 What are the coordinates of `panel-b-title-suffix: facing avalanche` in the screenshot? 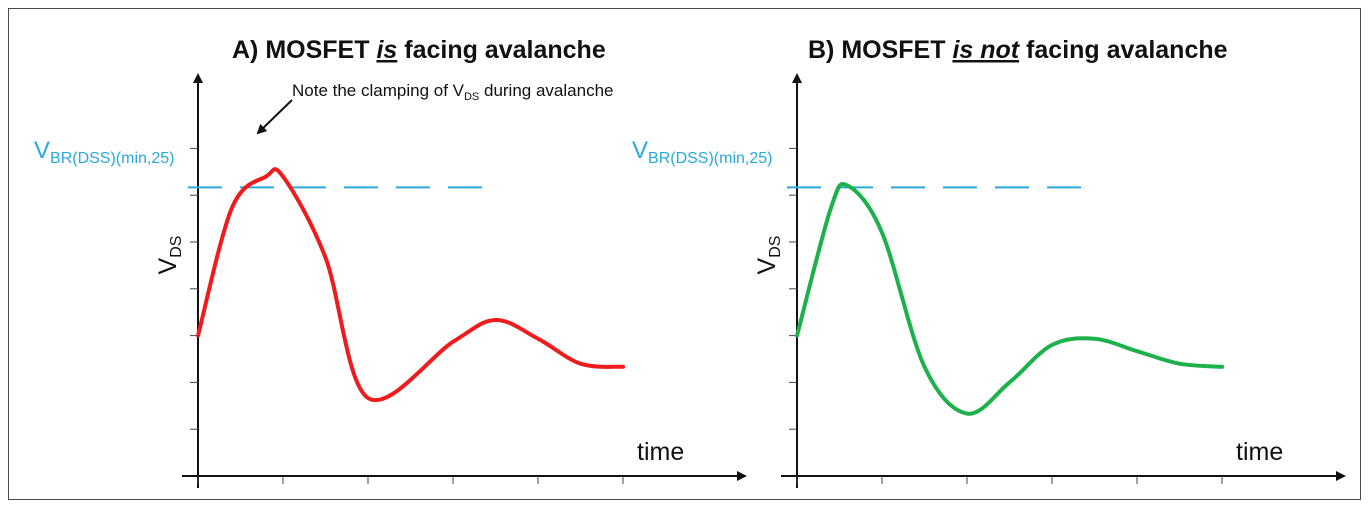 It's located at (1123, 50).